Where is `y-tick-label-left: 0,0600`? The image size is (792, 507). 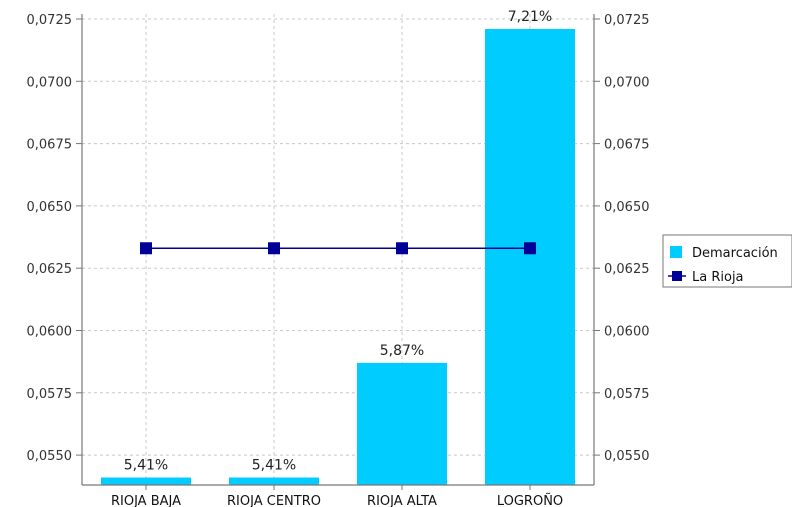
y-tick-label-left: 0,0600 is located at coordinates (50, 331).